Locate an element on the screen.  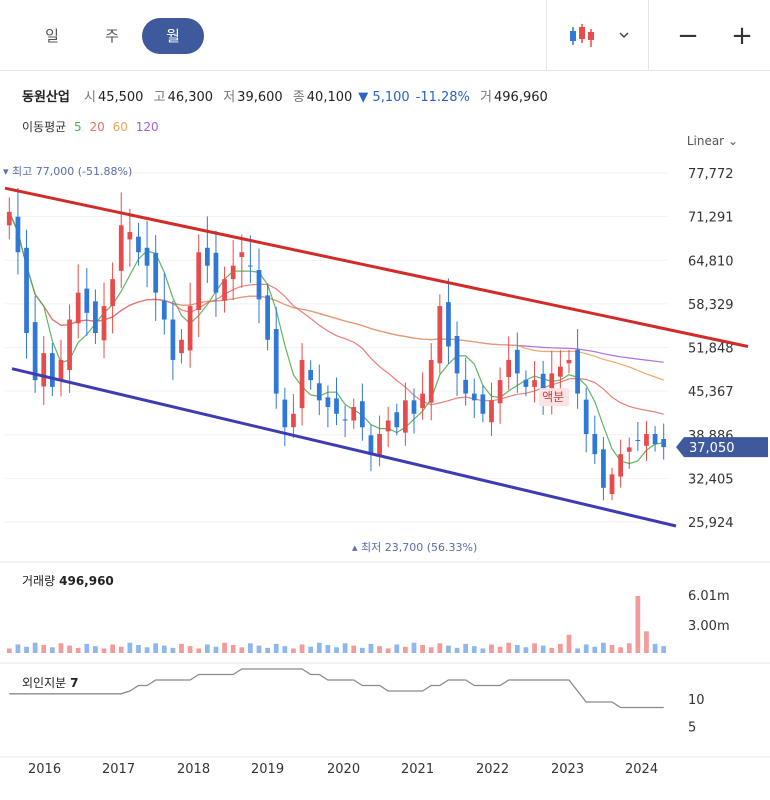
close-label: 종 is located at coordinates (298, 97).